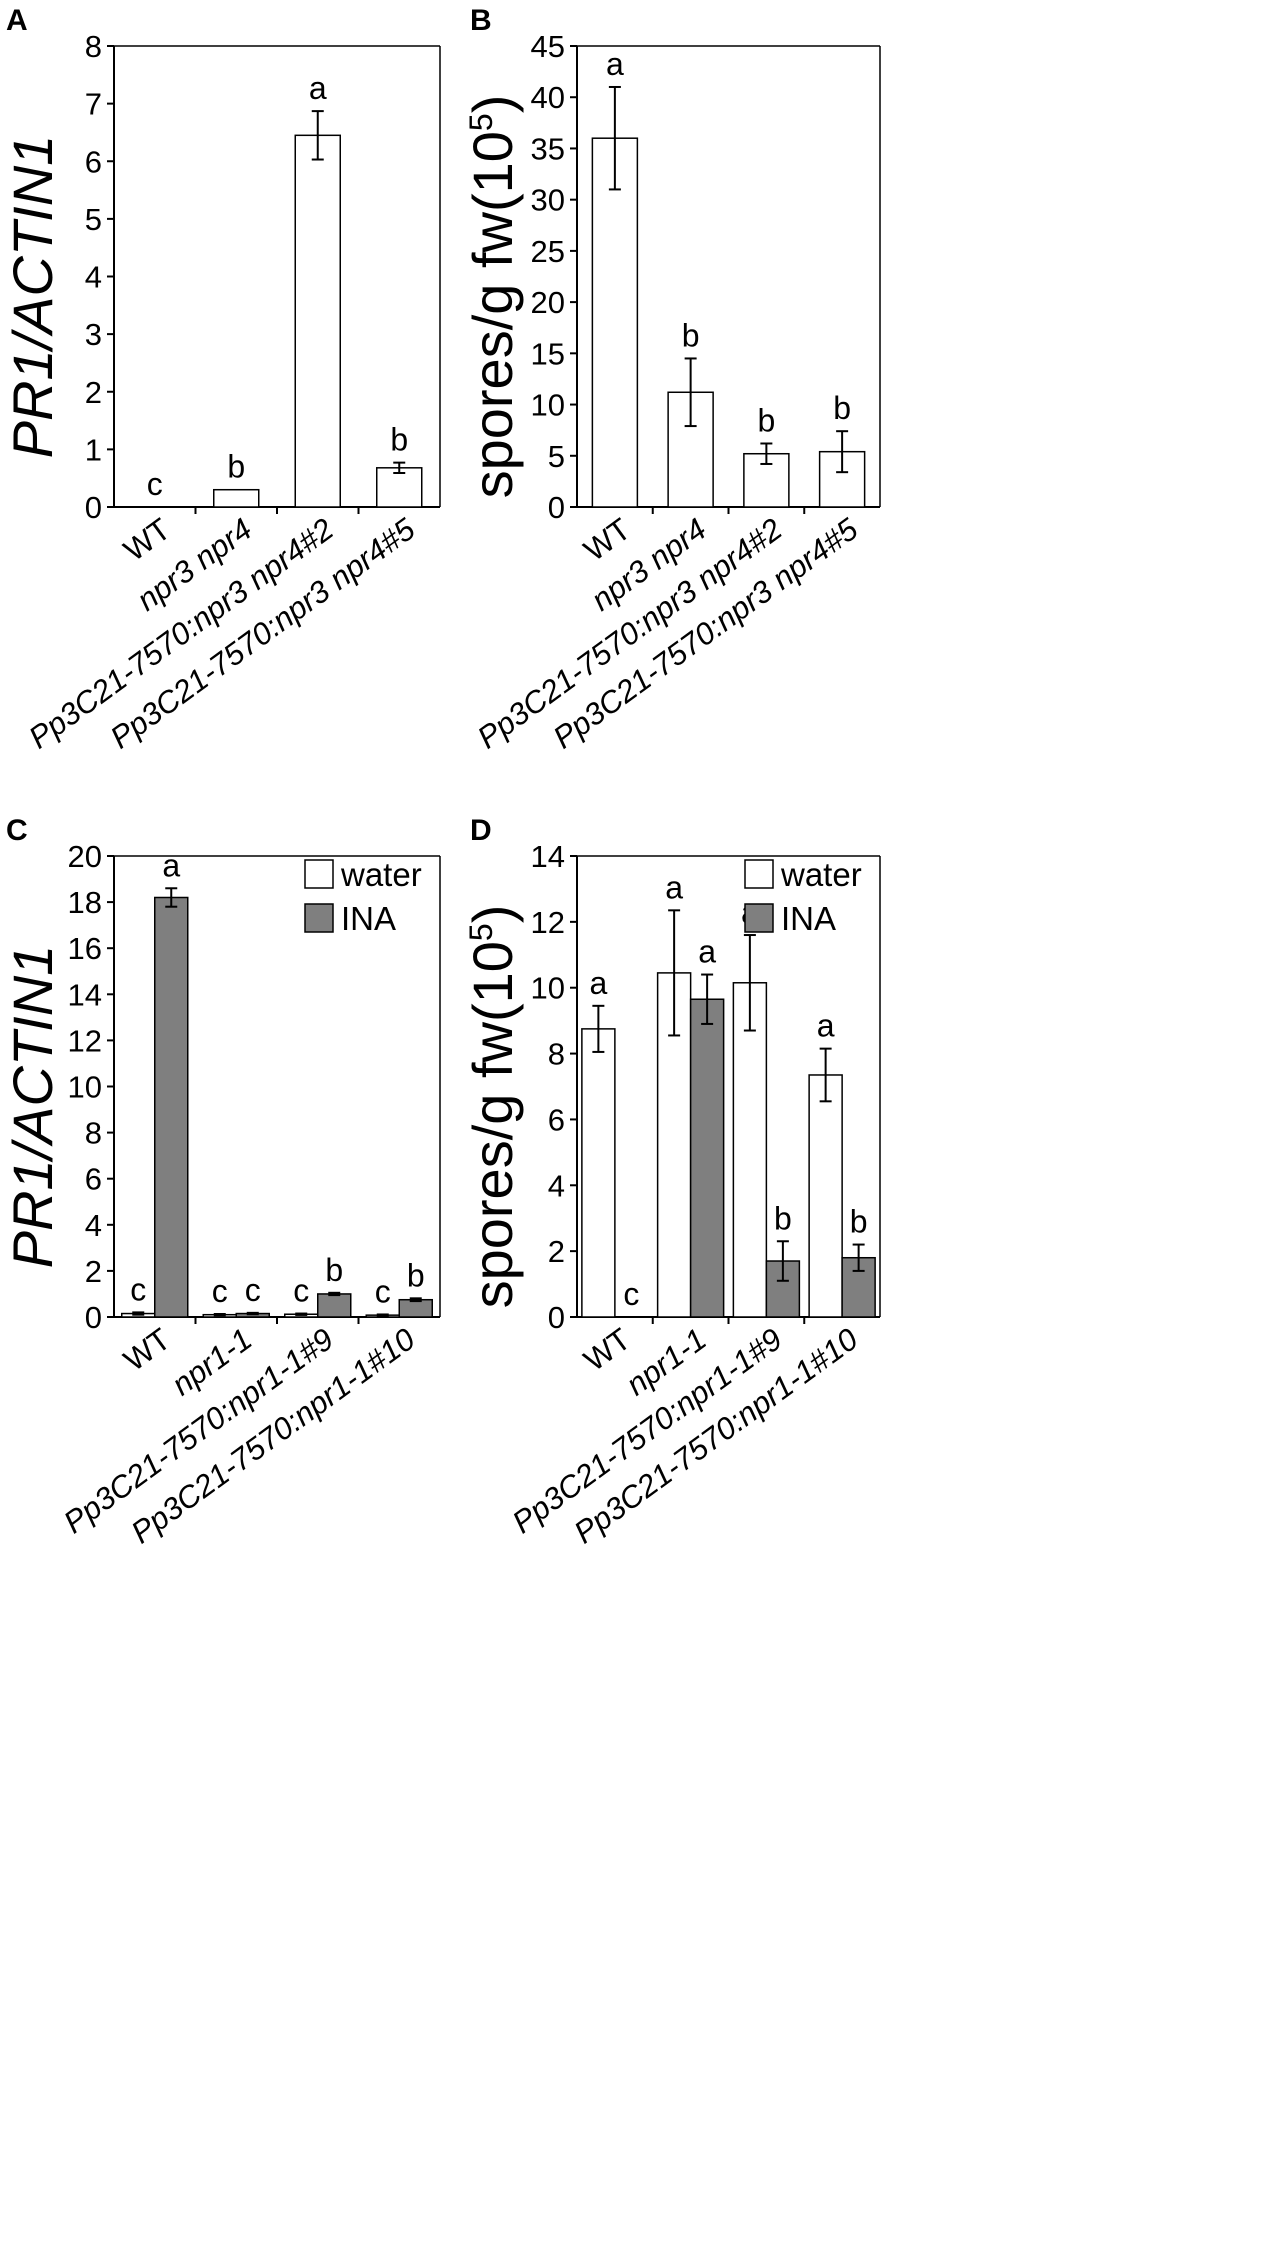  What do you see at coordinates (17, 830) in the screenshot?
I see `panel-letter: C` at bounding box center [17, 830].